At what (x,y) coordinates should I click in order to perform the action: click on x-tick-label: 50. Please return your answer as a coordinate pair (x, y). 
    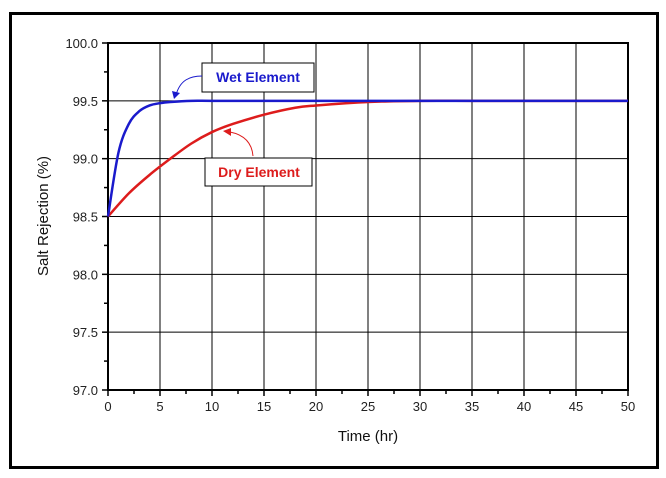
    Looking at the image, I should click on (628, 406).